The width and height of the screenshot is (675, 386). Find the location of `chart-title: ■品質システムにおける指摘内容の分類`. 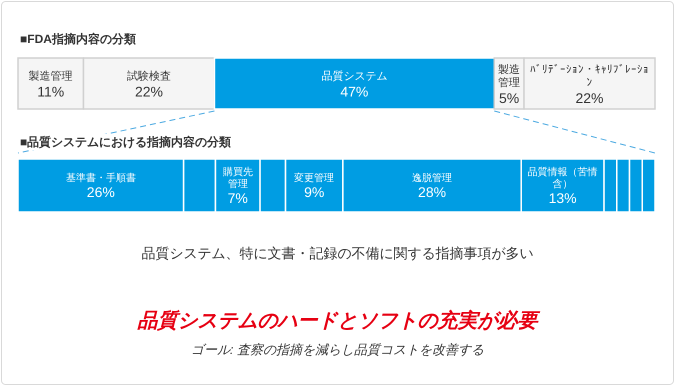

chart-title: ■品質システムにおける指摘内容の分類 is located at coordinates (126, 142).